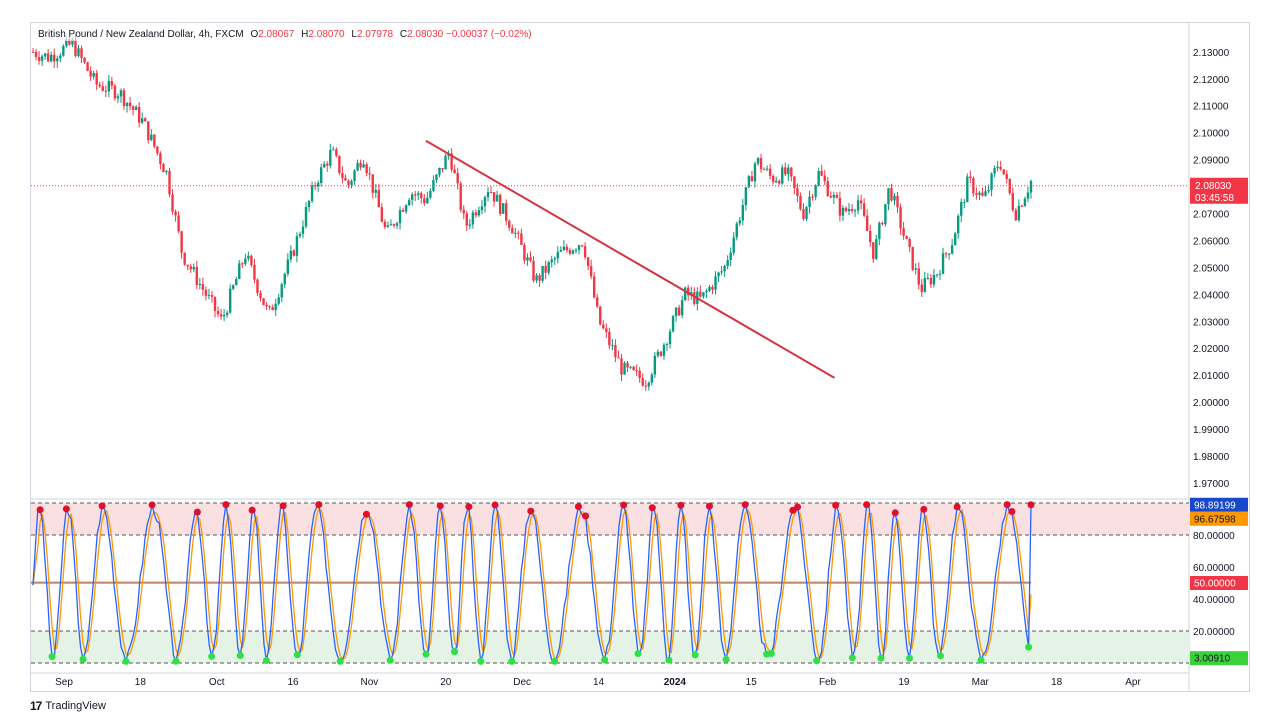 The height and width of the screenshot is (720, 1280). What do you see at coordinates (1211, 322) in the screenshot?
I see `price-tick-label: 2.03000` at bounding box center [1211, 322].